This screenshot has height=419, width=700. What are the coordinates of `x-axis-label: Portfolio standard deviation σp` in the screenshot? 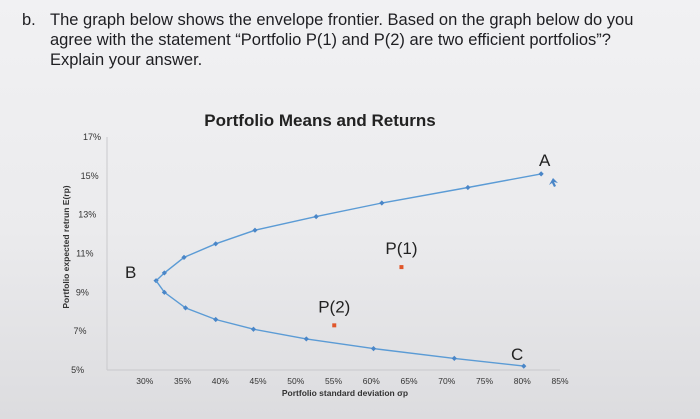 It's located at (345, 393).